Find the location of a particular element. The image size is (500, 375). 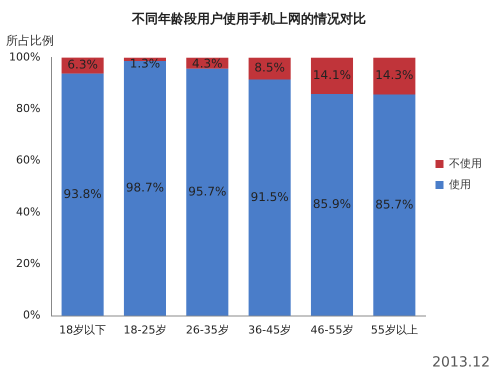

data-label: 85.9% is located at coordinates (332, 204).